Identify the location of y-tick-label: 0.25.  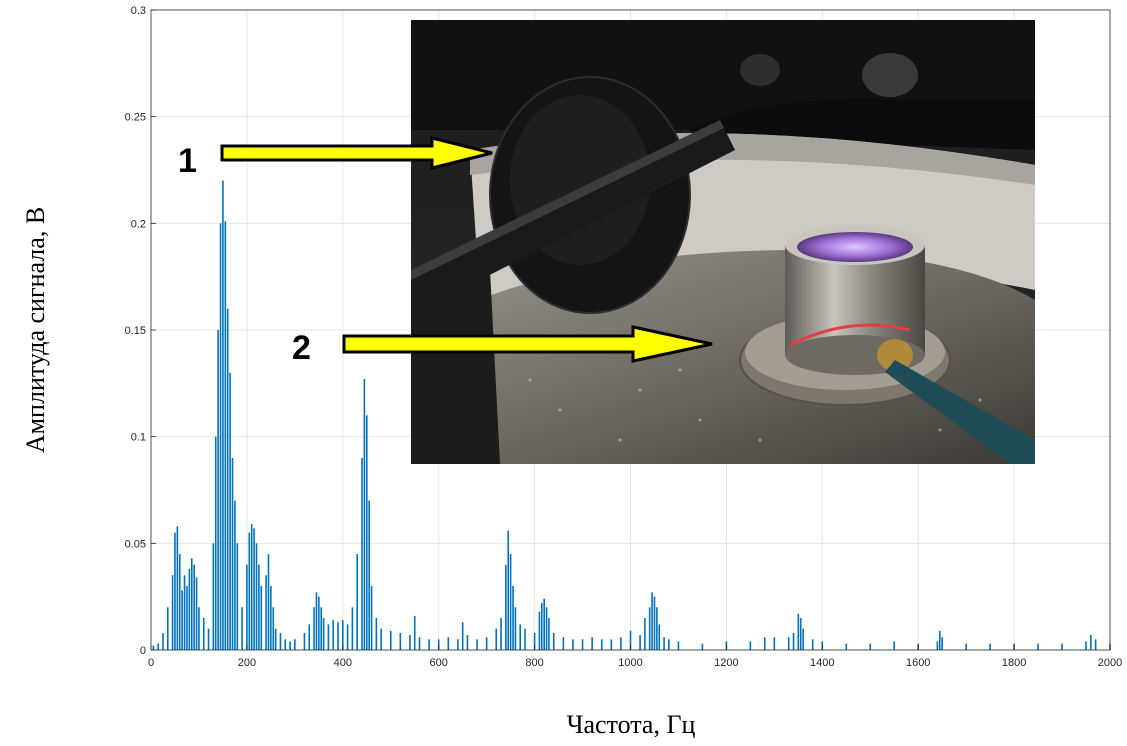
(135, 118).